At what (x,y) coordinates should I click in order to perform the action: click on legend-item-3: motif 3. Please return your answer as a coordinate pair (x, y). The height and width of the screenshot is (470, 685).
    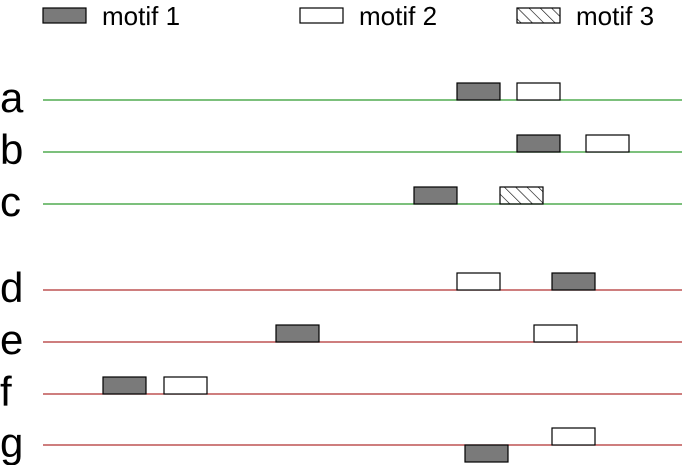
    Looking at the image, I should click on (585, 16).